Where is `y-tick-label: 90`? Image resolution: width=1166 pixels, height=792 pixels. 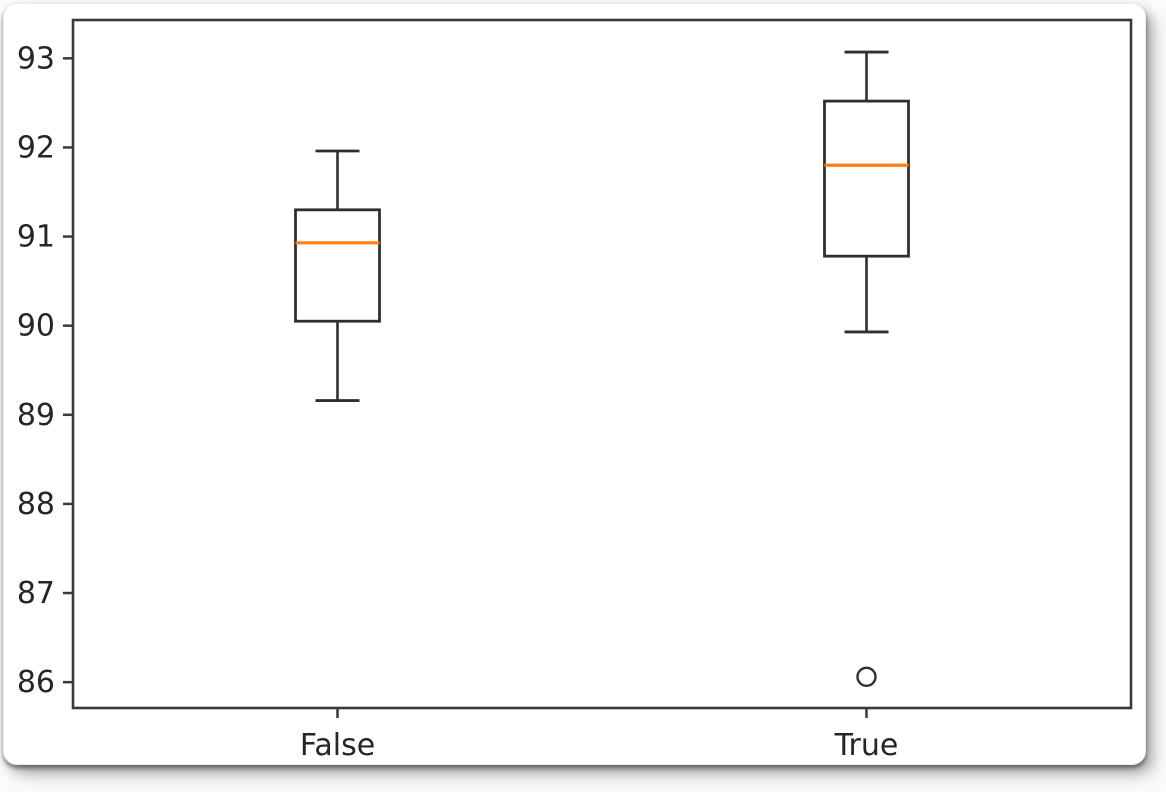 y-tick-label: 90 is located at coordinates (36, 326).